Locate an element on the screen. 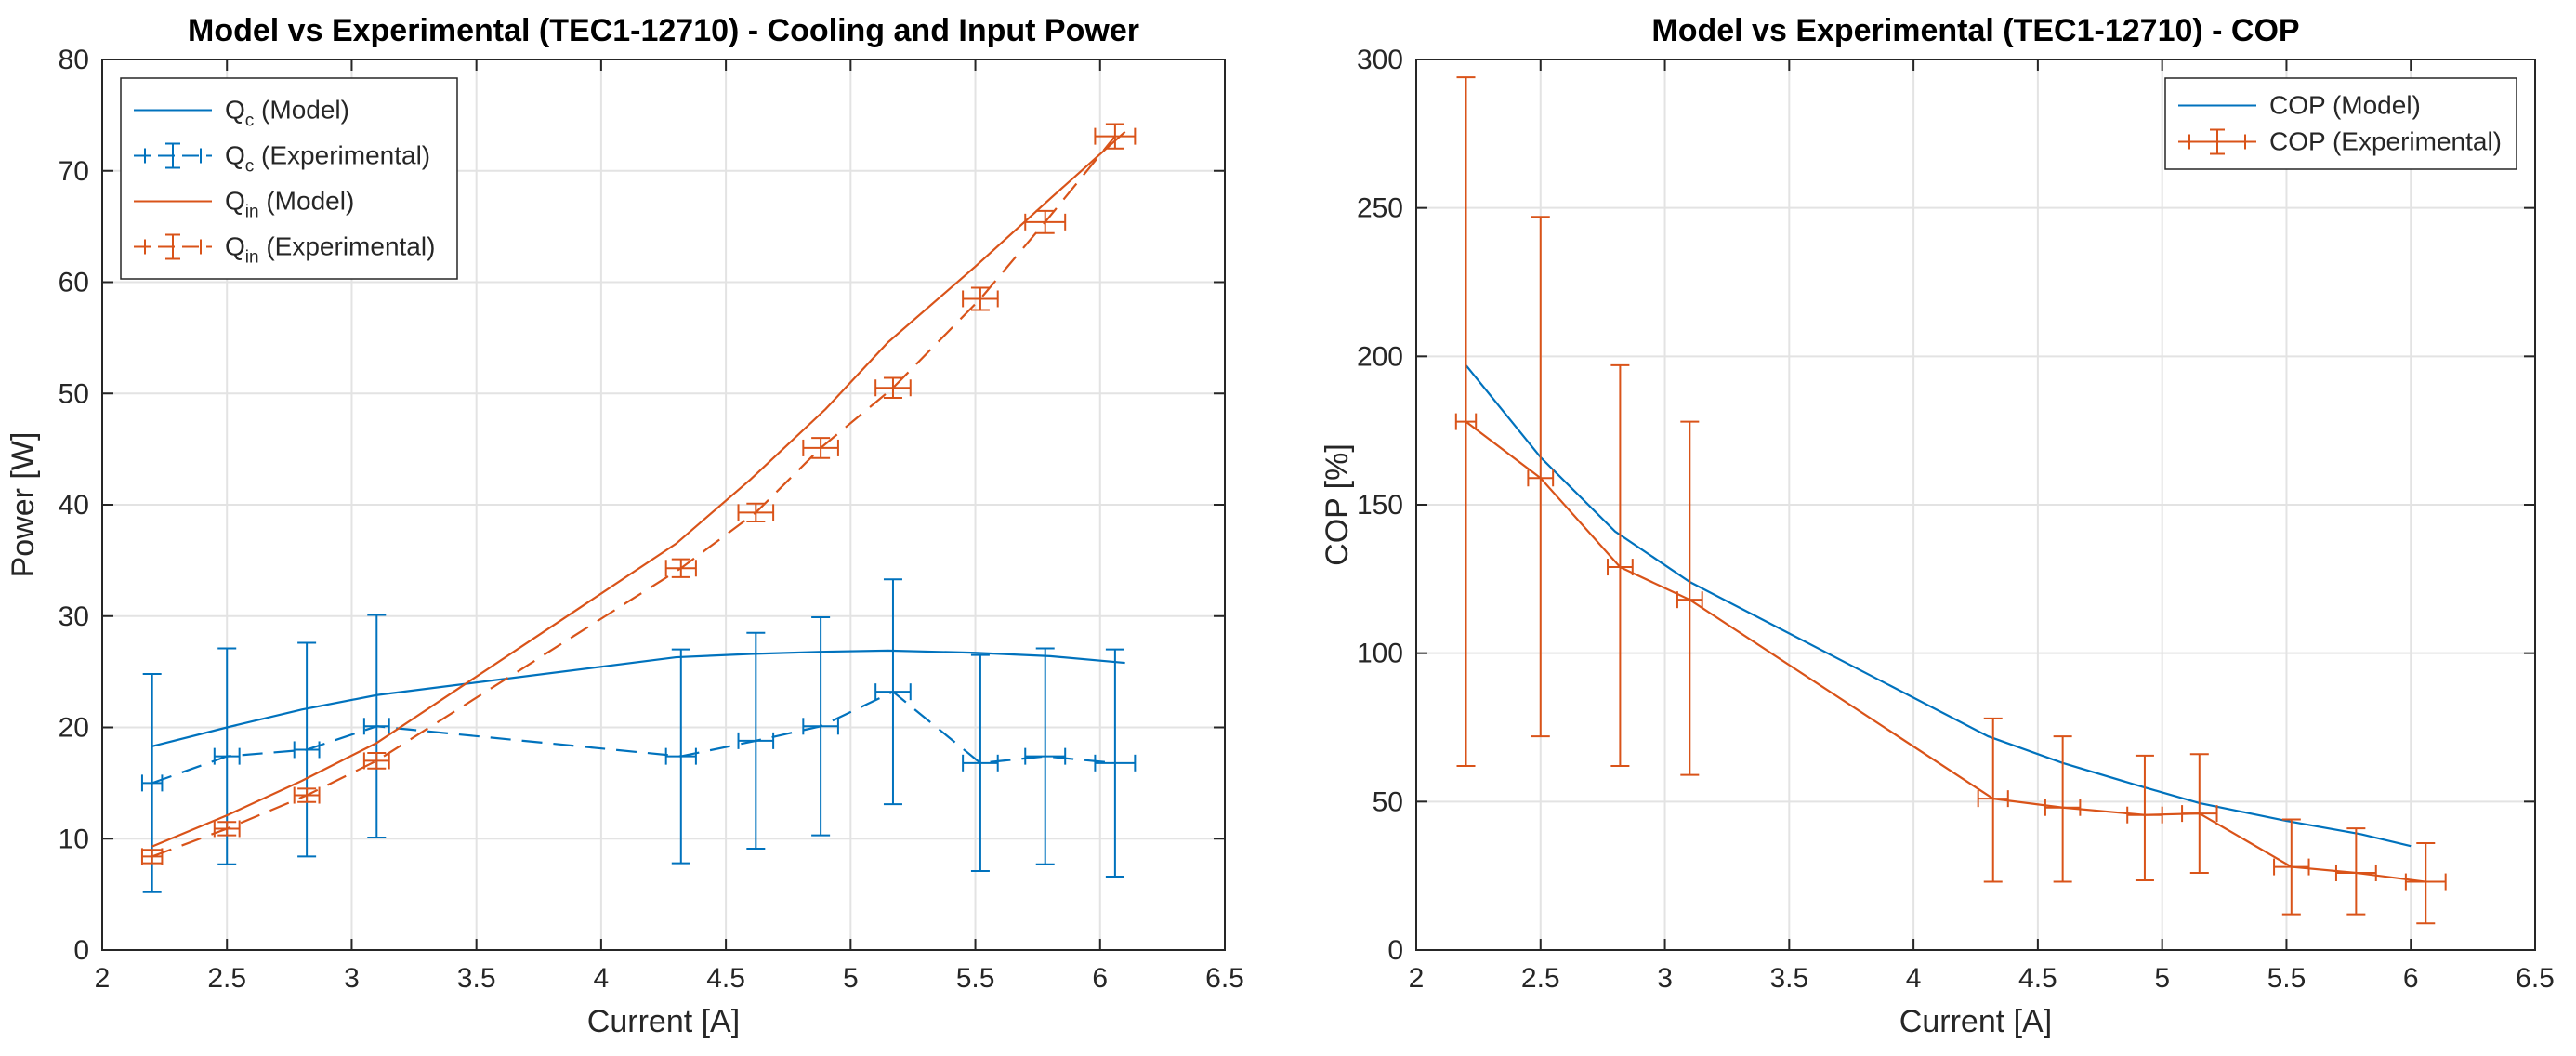 The width and height of the screenshot is (2576, 1056). legend-label-main: COP (Model) is located at coordinates (2345, 105).